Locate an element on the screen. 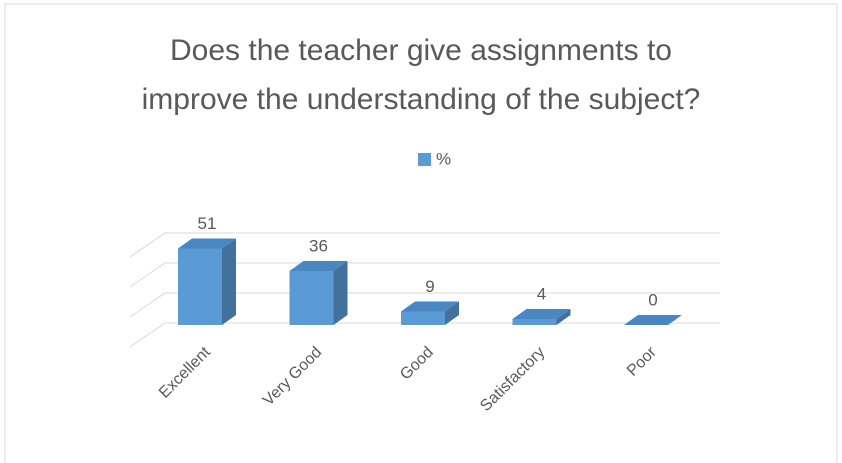 This screenshot has width=842, height=463. data-label: 51 is located at coordinates (207, 223).